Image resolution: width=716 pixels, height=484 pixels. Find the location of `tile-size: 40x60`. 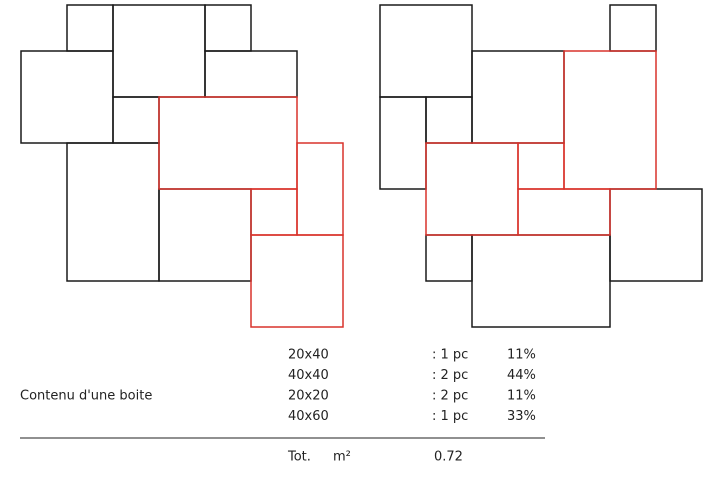

tile-size: 40x60 is located at coordinates (308, 416).